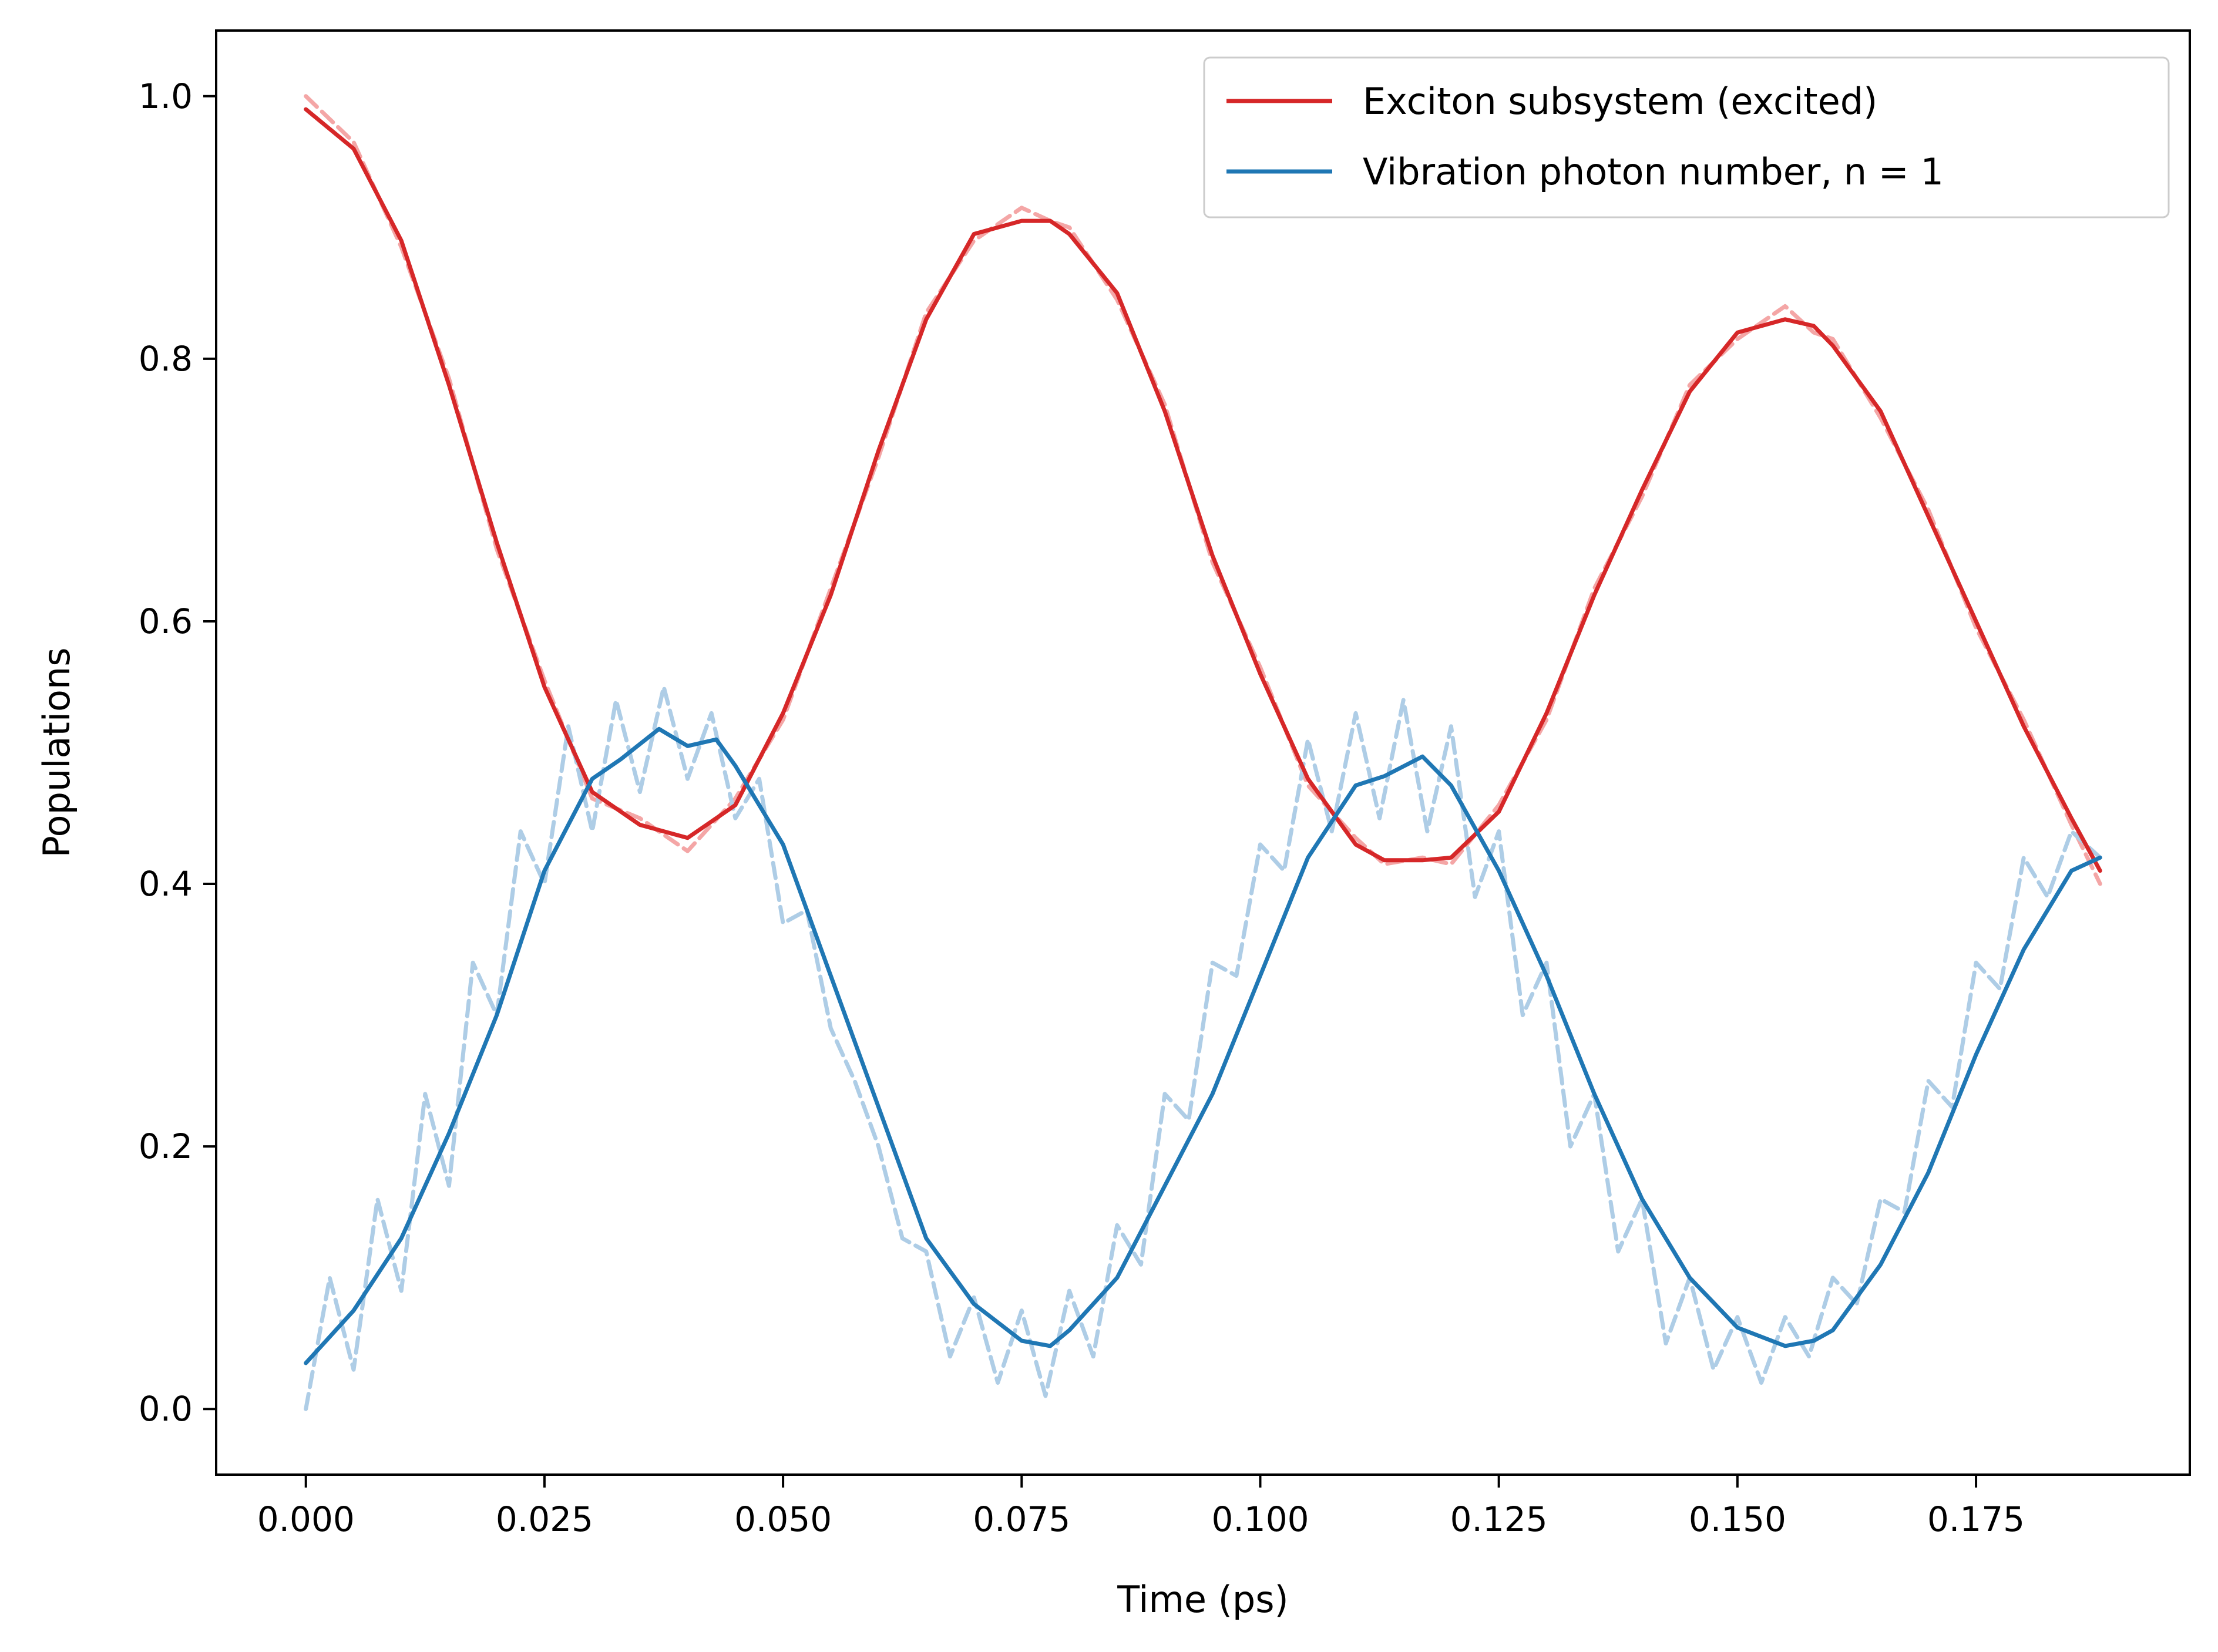 The image size is (2218, 1652). Describe the element at coordinates (1620, 101) in the screenshot. I see `legend-label-exciton: Exciton subsystem (excited)` at that location.